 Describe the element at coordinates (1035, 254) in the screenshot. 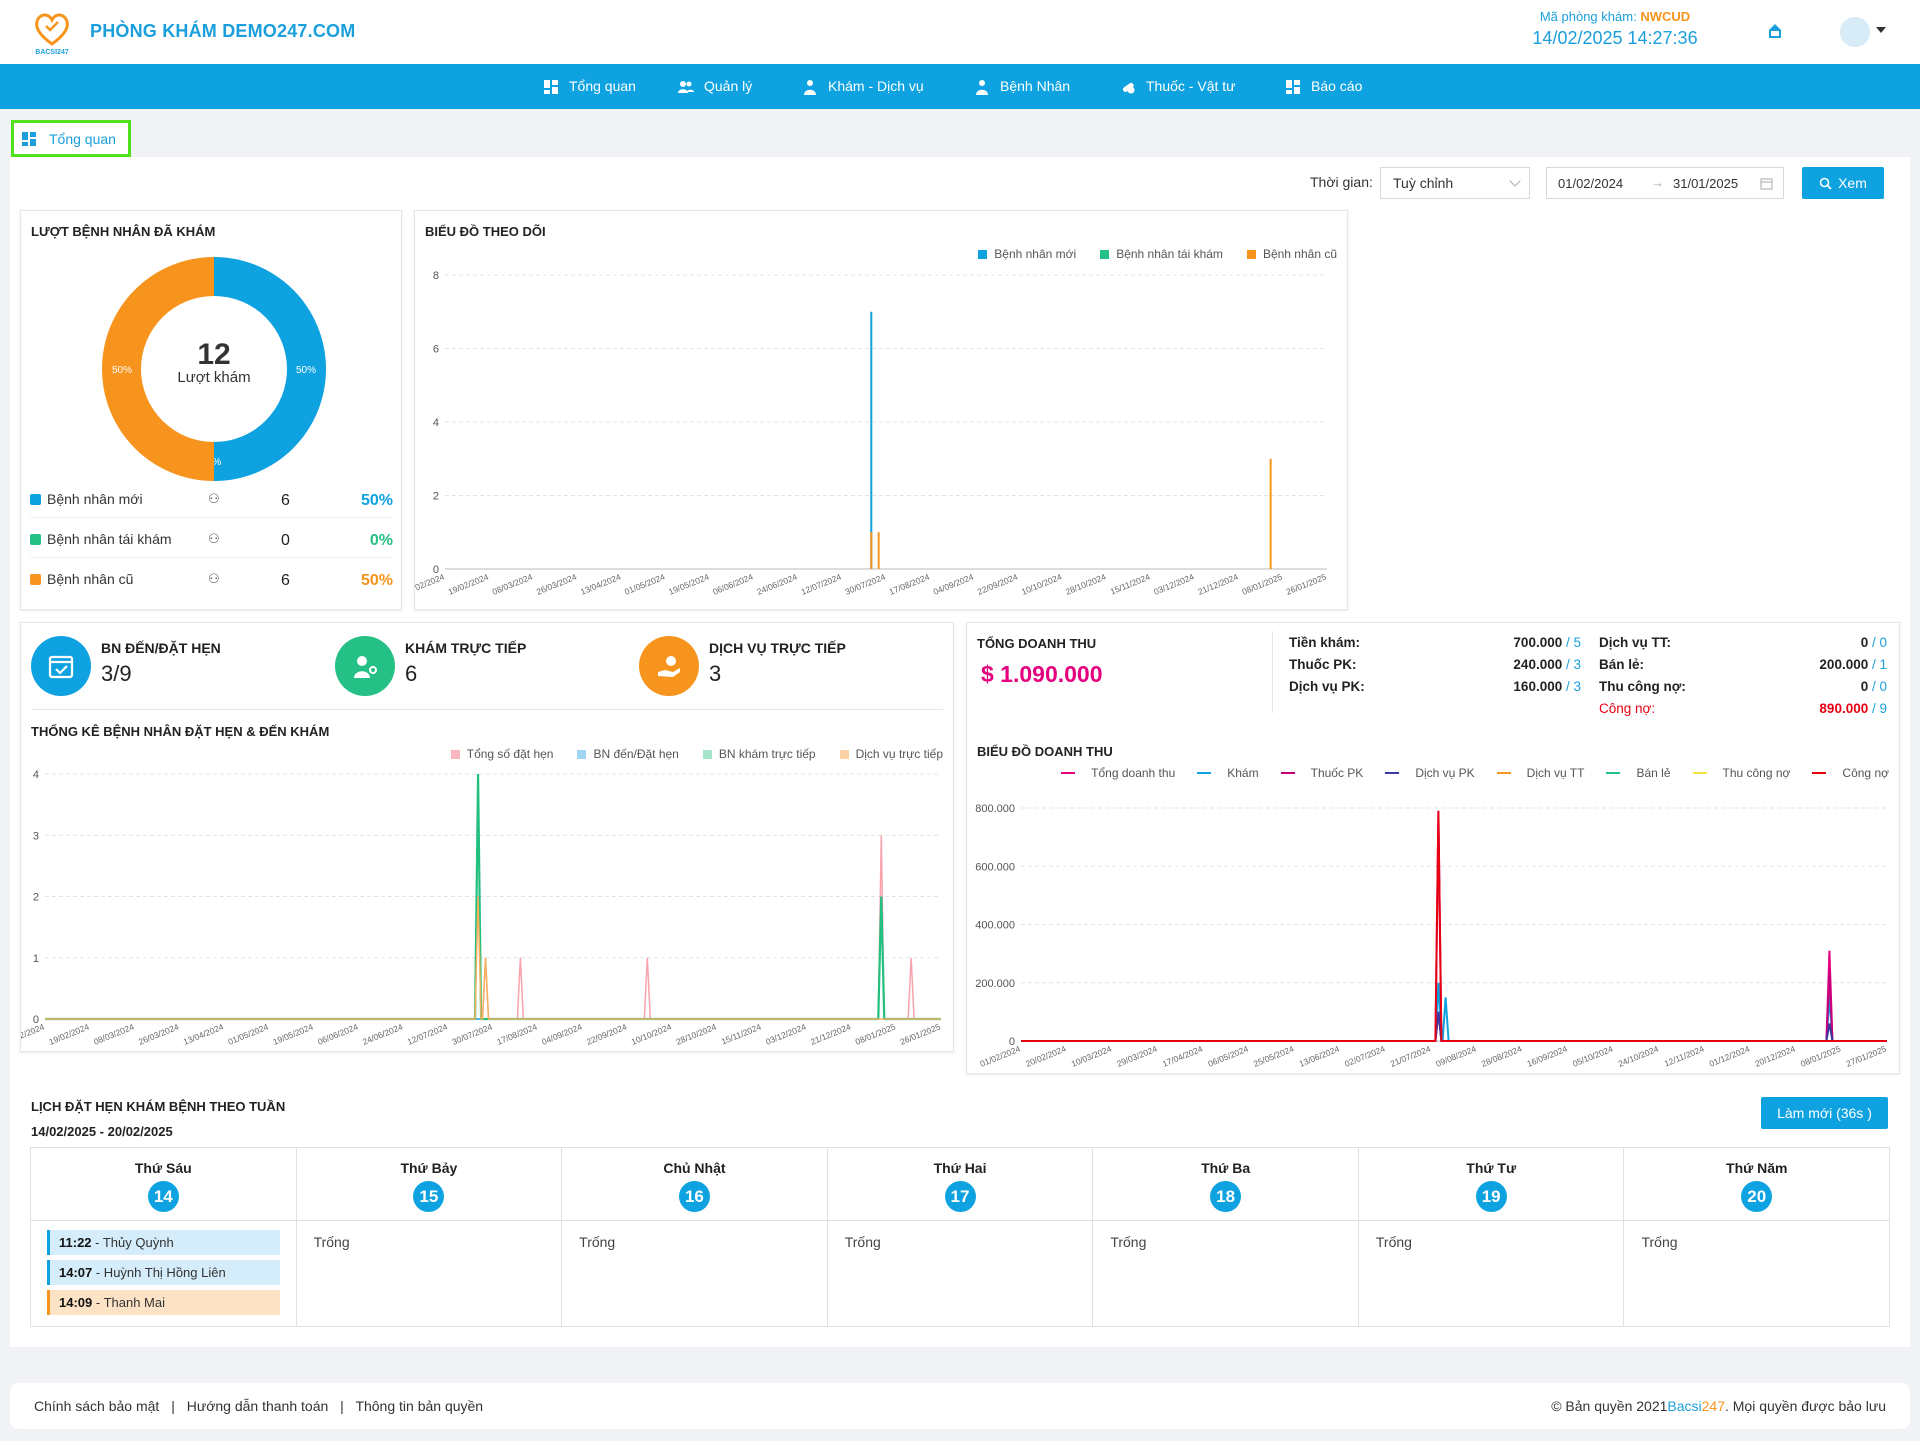

I see `legend-label: Bệnh nhân mới` at that location.